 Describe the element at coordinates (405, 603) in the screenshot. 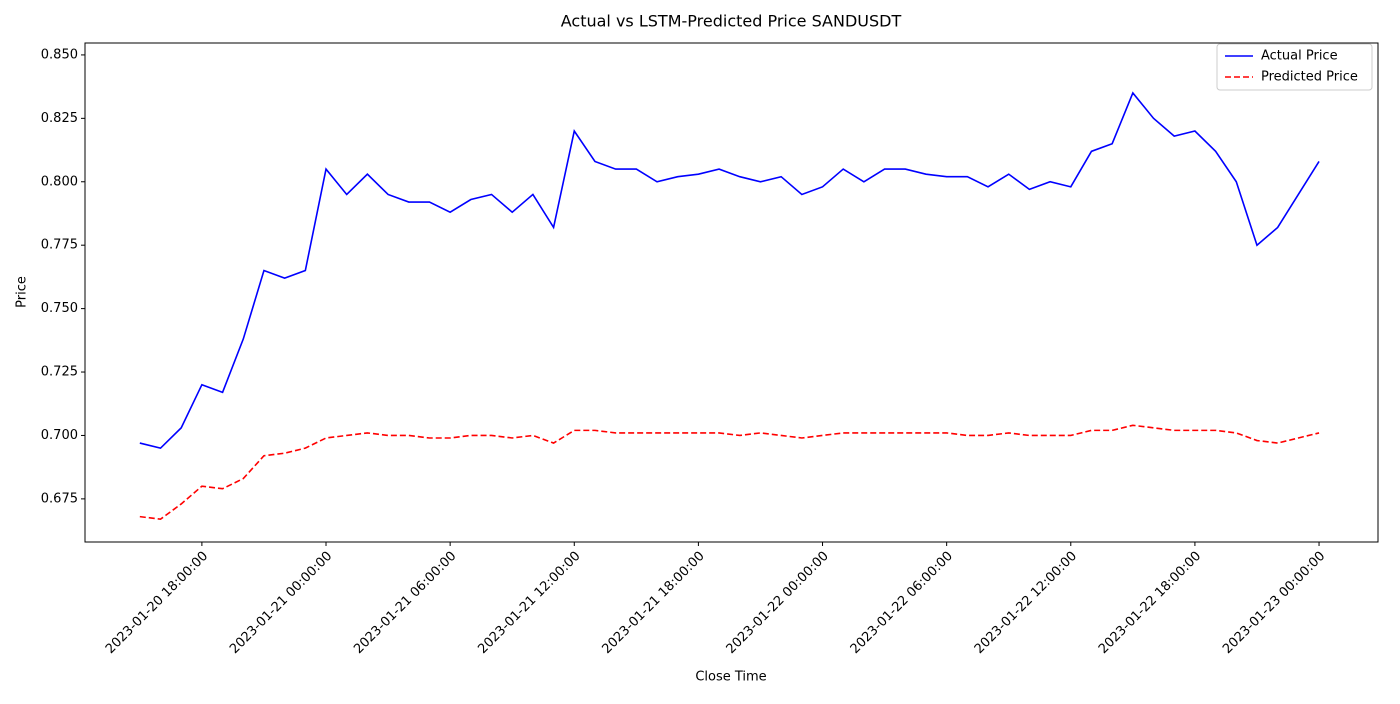

I see `x-tick-label: 2023-01-21 06:00:00` at that location.